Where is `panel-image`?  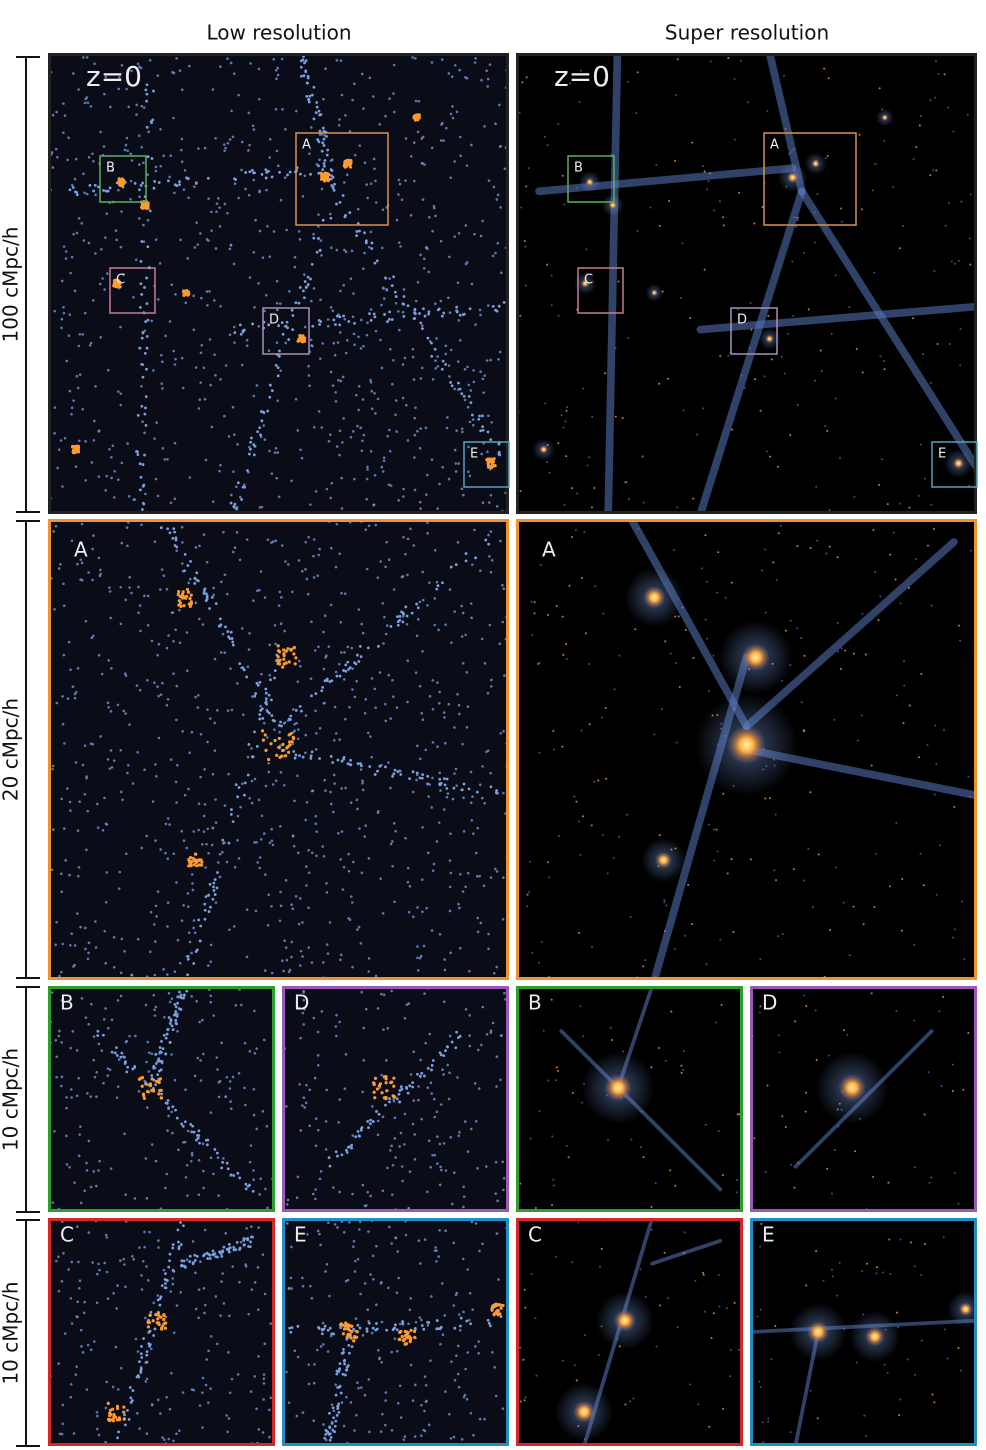
panel-image is located at coordinates (629, 1099).